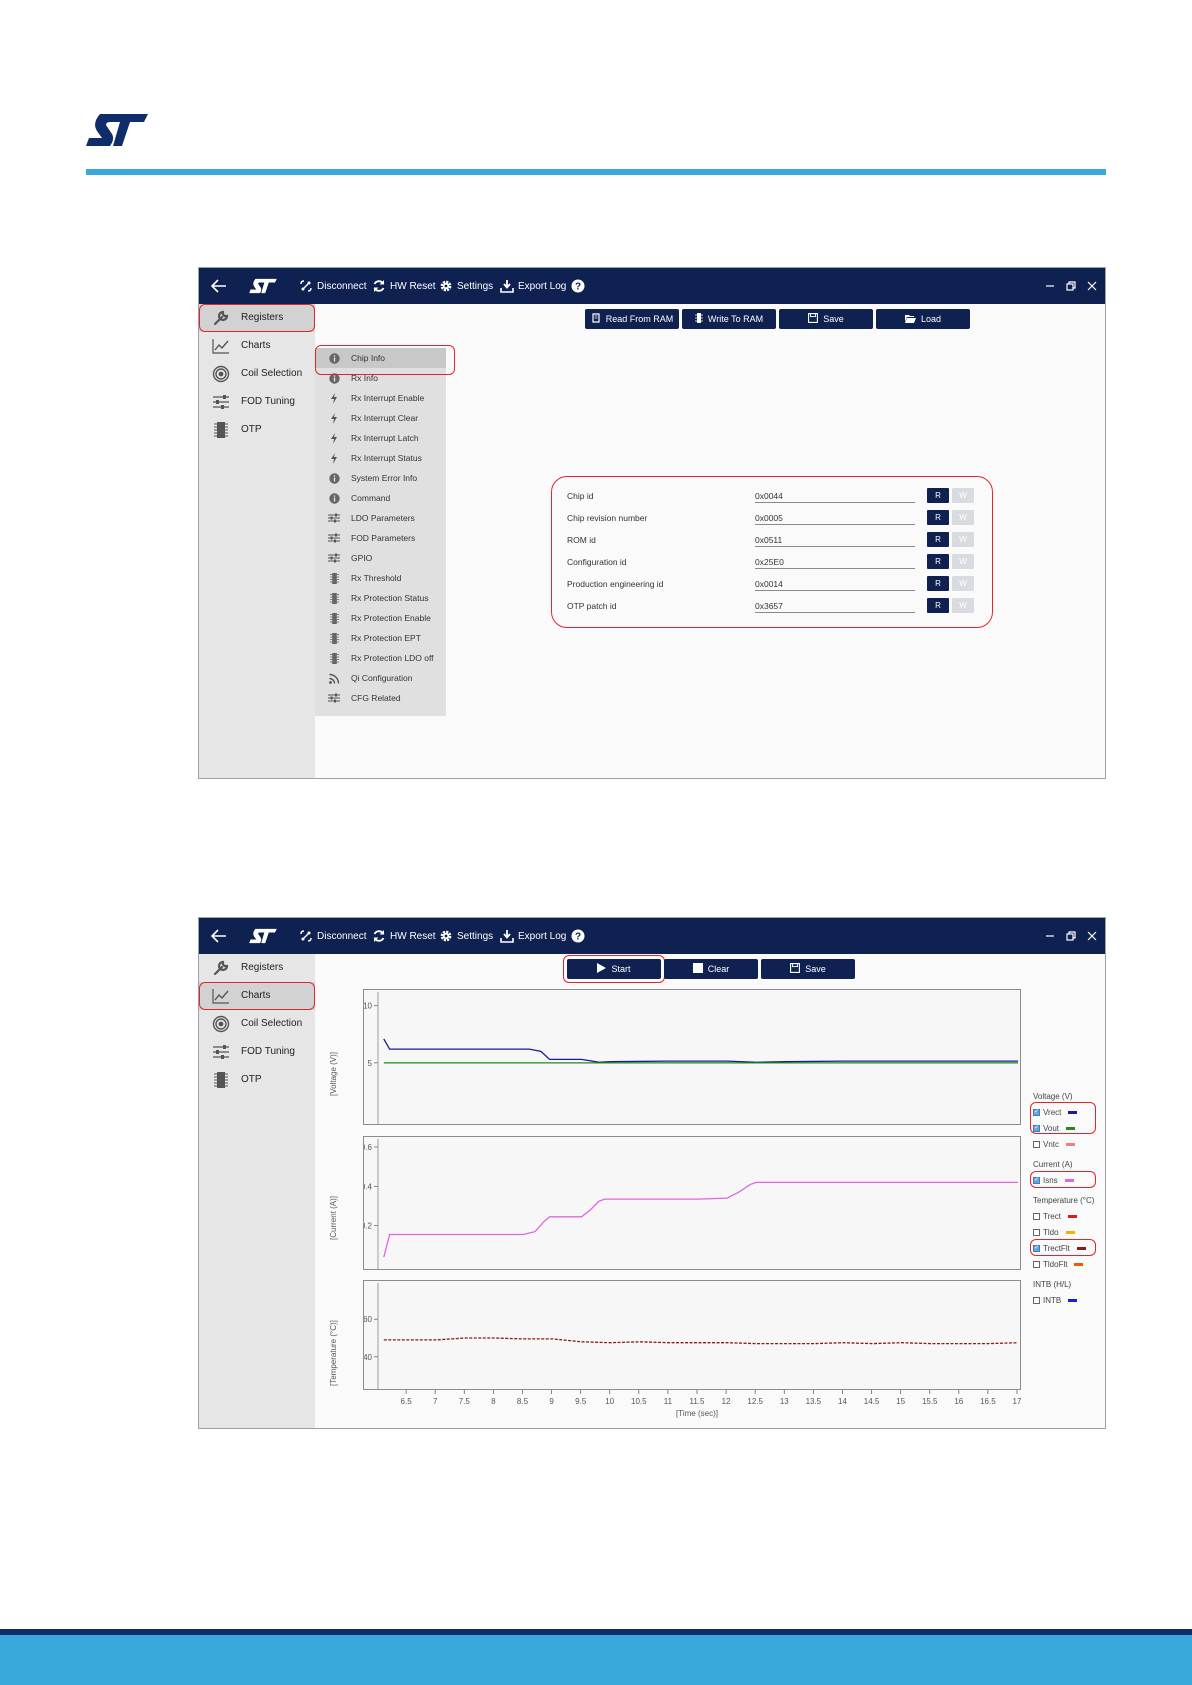  What do you see at coordinates (380, 558) in the screenshot?
I see `register-group-gpio: GPIO` at bounding box center [380, 558].